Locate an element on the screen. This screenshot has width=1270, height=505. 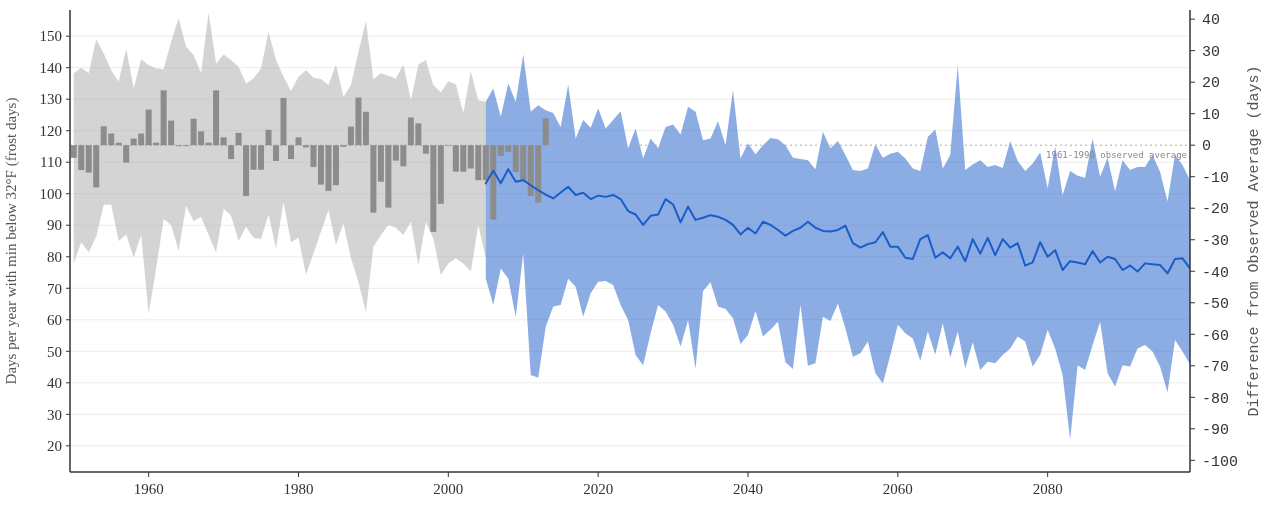
y2-tick-label: -30 is located at coordinates (1216, 241).